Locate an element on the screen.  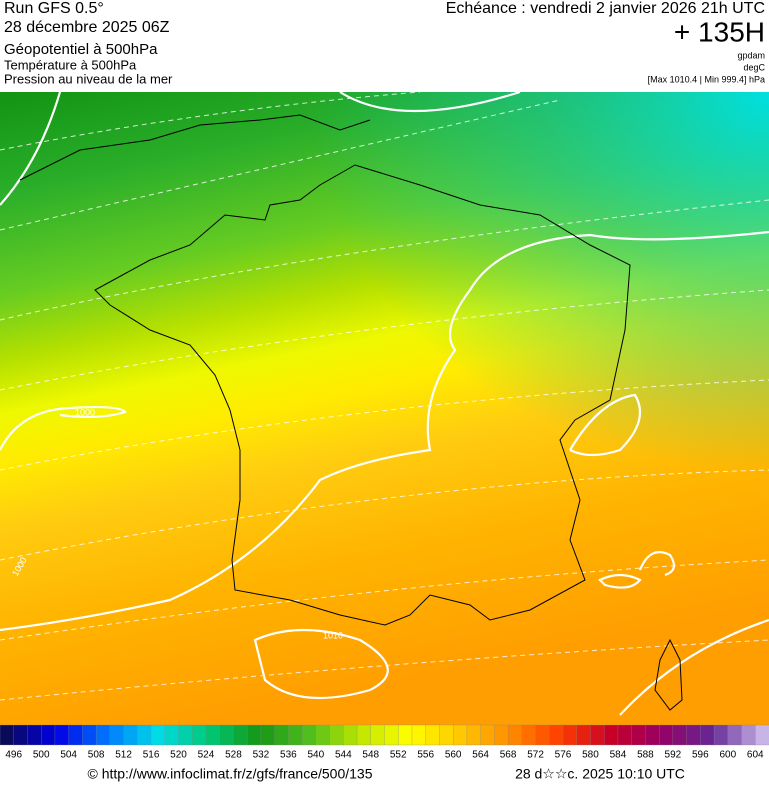
colorbar-label: 552 is located at coordinates (398, 755).